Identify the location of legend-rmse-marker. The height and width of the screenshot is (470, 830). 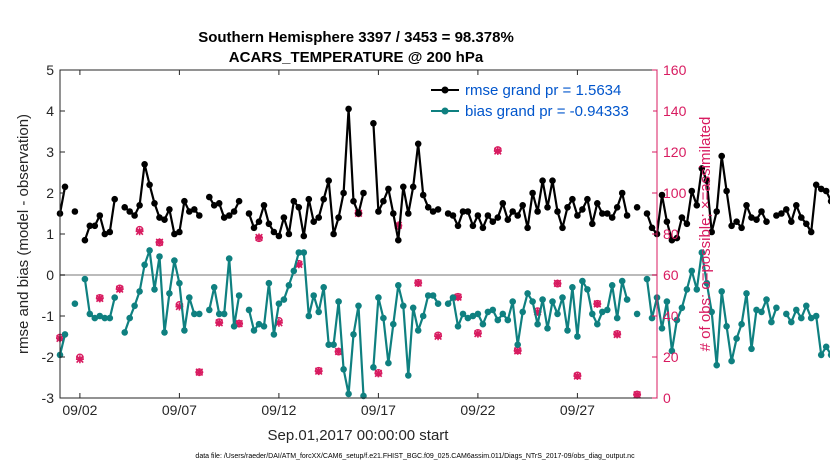
(445, 90).